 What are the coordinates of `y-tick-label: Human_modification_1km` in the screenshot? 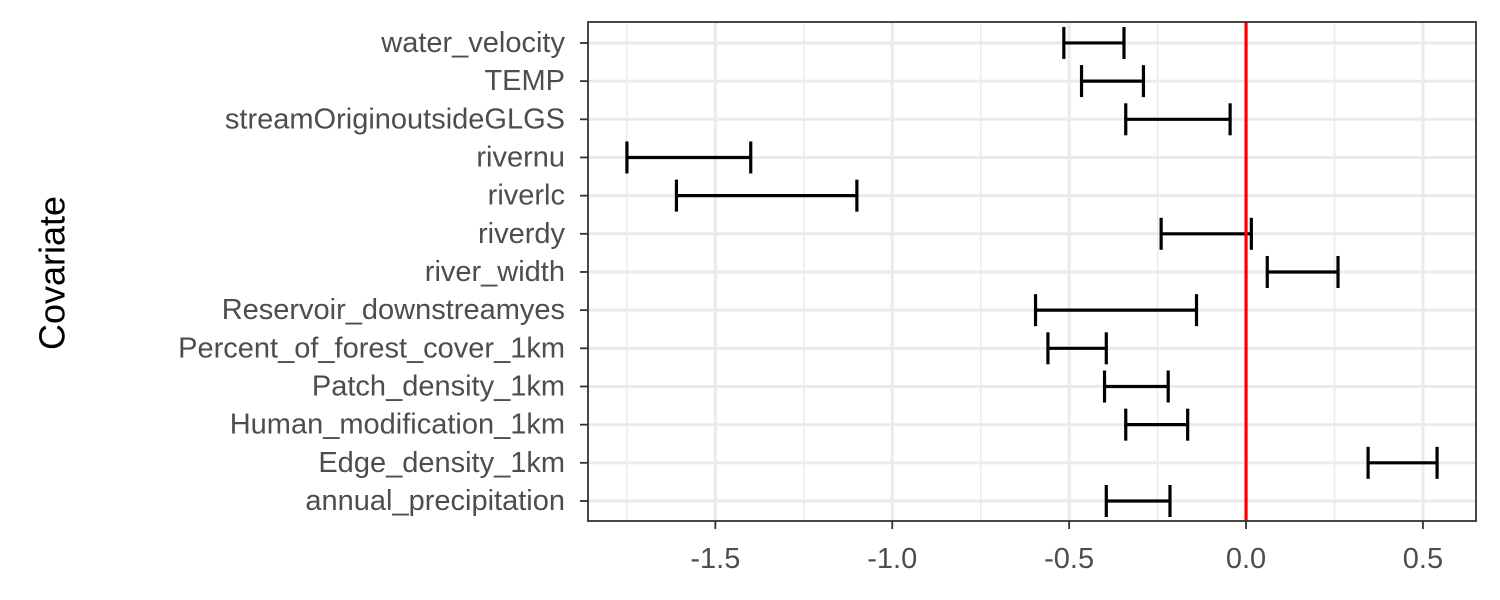 It's located at (397, 425).